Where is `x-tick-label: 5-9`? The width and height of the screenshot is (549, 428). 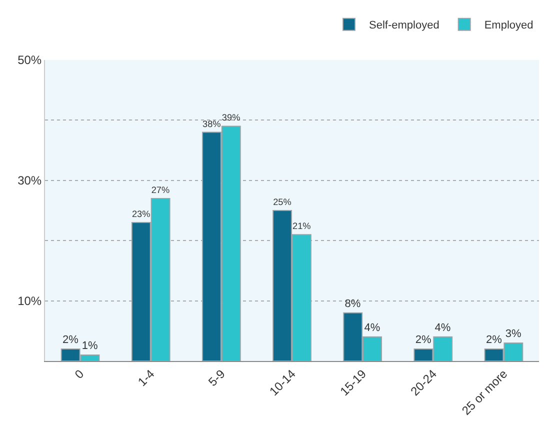
x-tick-label: 5-9 is located at coordinates (217, 378).